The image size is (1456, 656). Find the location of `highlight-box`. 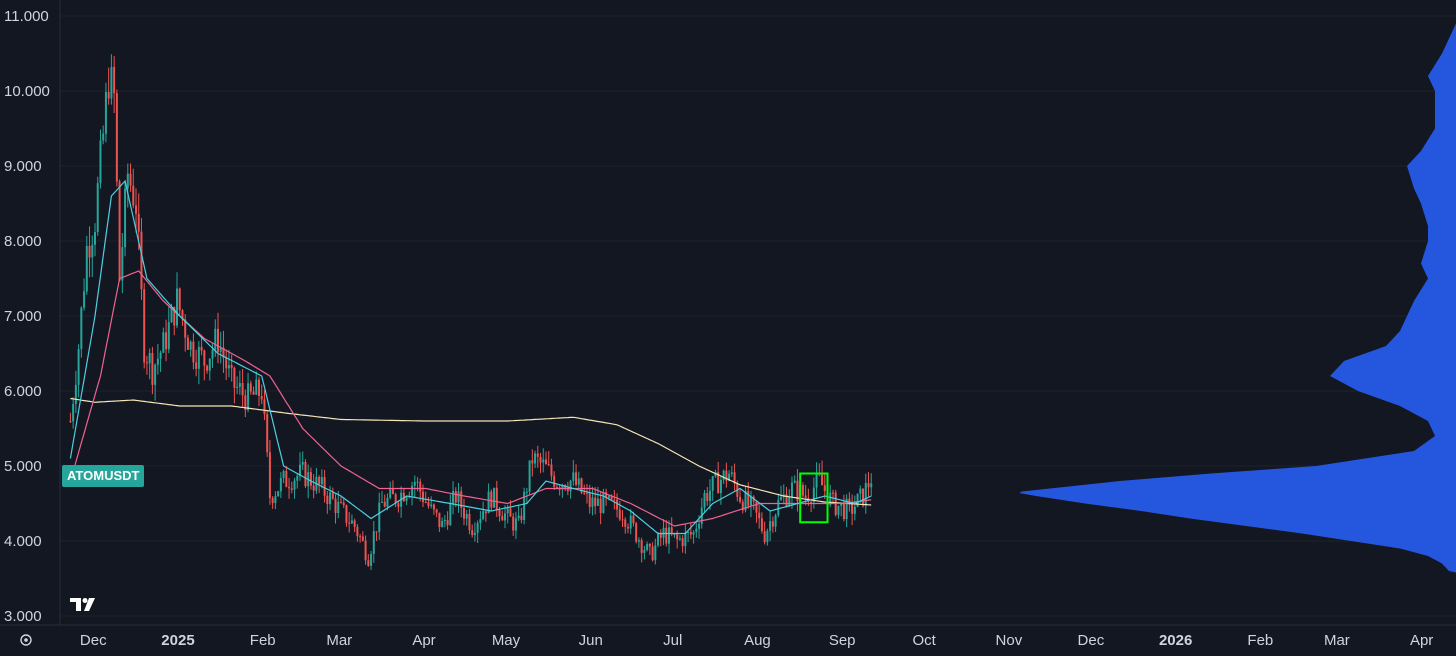

highlight-box is located at coordinates (814, 498).